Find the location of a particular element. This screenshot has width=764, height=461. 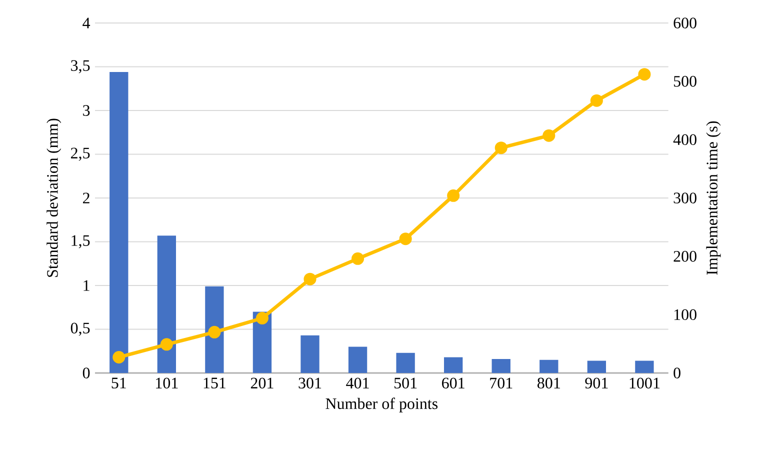

x-tick-label: 801 is located at coordinates (549, 383).